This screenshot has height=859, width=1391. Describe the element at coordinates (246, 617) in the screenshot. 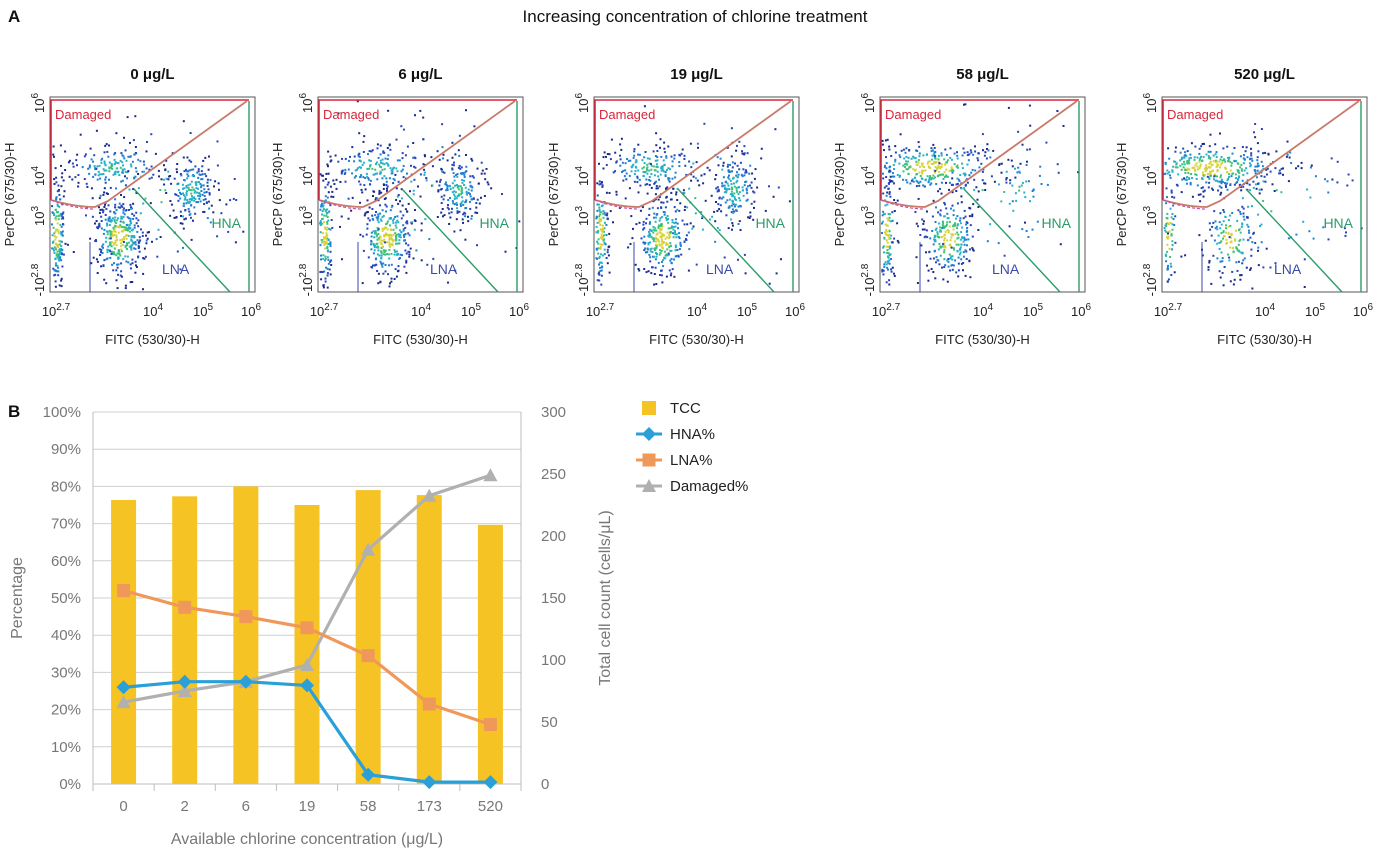

I see `marker-square` at that location.